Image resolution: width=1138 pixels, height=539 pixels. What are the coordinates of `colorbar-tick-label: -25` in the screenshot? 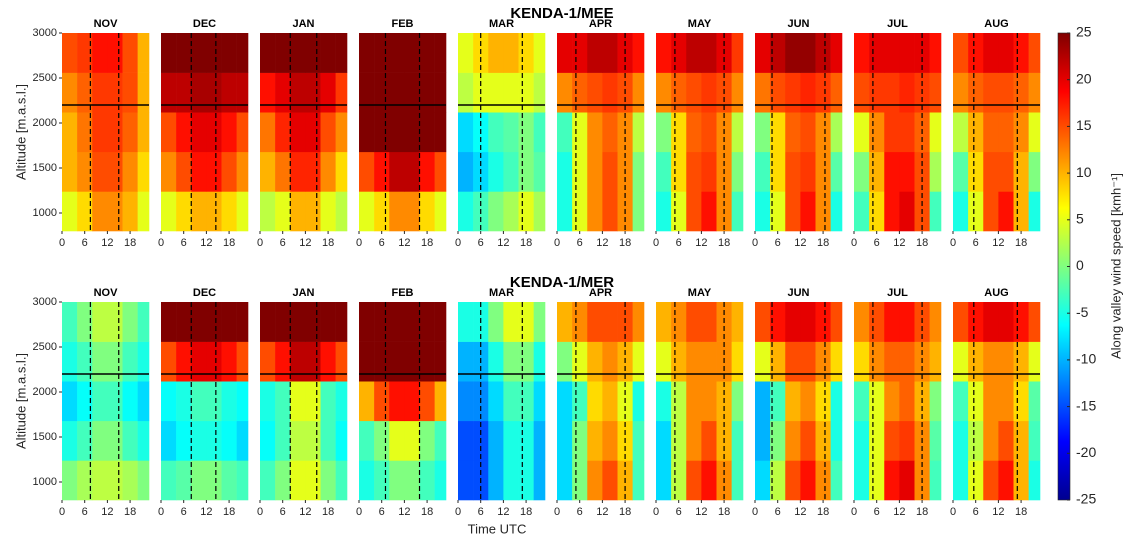 It's located at (1086, 499).